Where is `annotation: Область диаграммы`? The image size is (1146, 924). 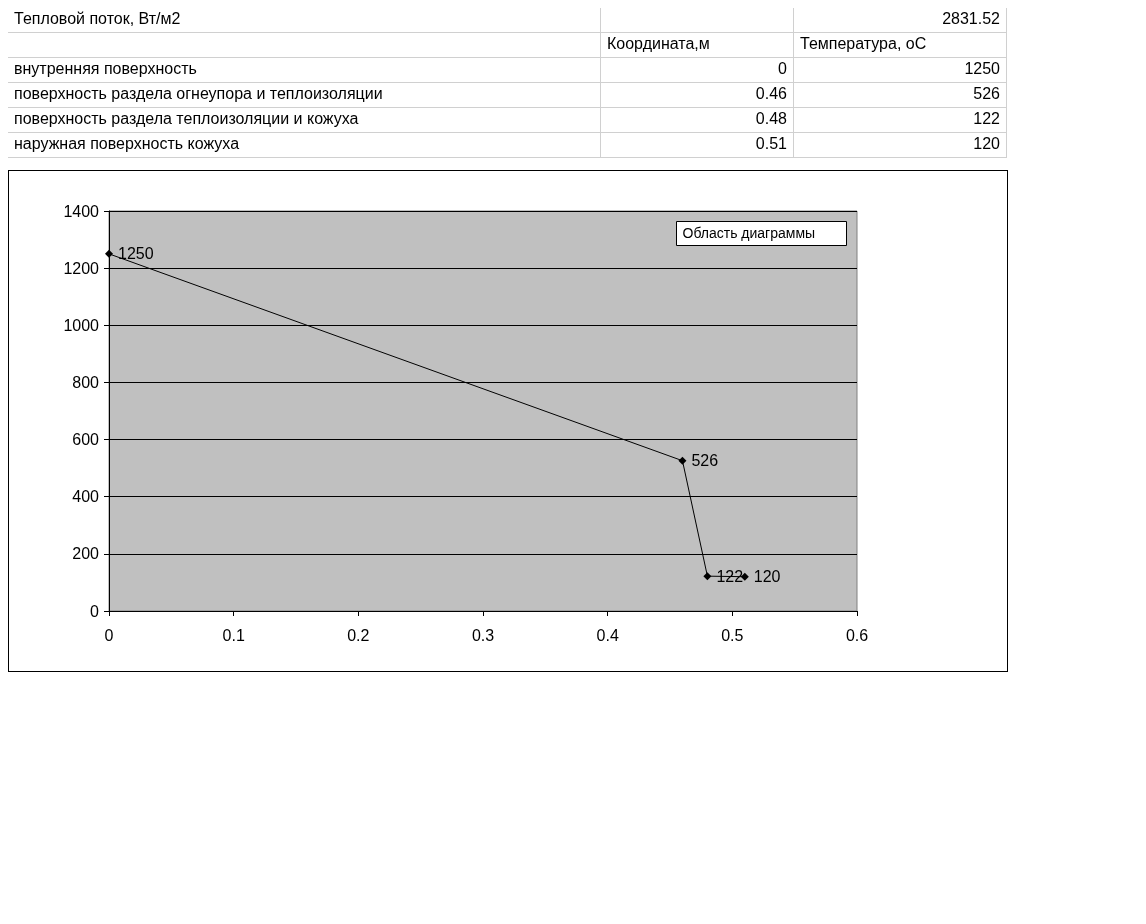 annotation: Область диаграммы is located at coordinates (749, 232).